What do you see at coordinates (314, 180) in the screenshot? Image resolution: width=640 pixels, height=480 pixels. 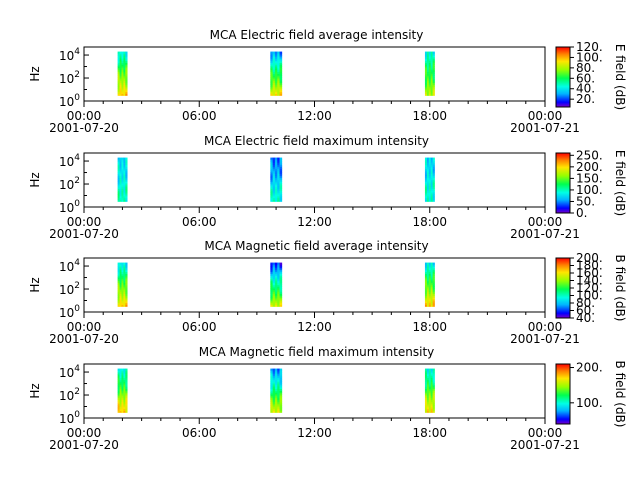 I see `plot-frame` at bounding box center [314, 180].